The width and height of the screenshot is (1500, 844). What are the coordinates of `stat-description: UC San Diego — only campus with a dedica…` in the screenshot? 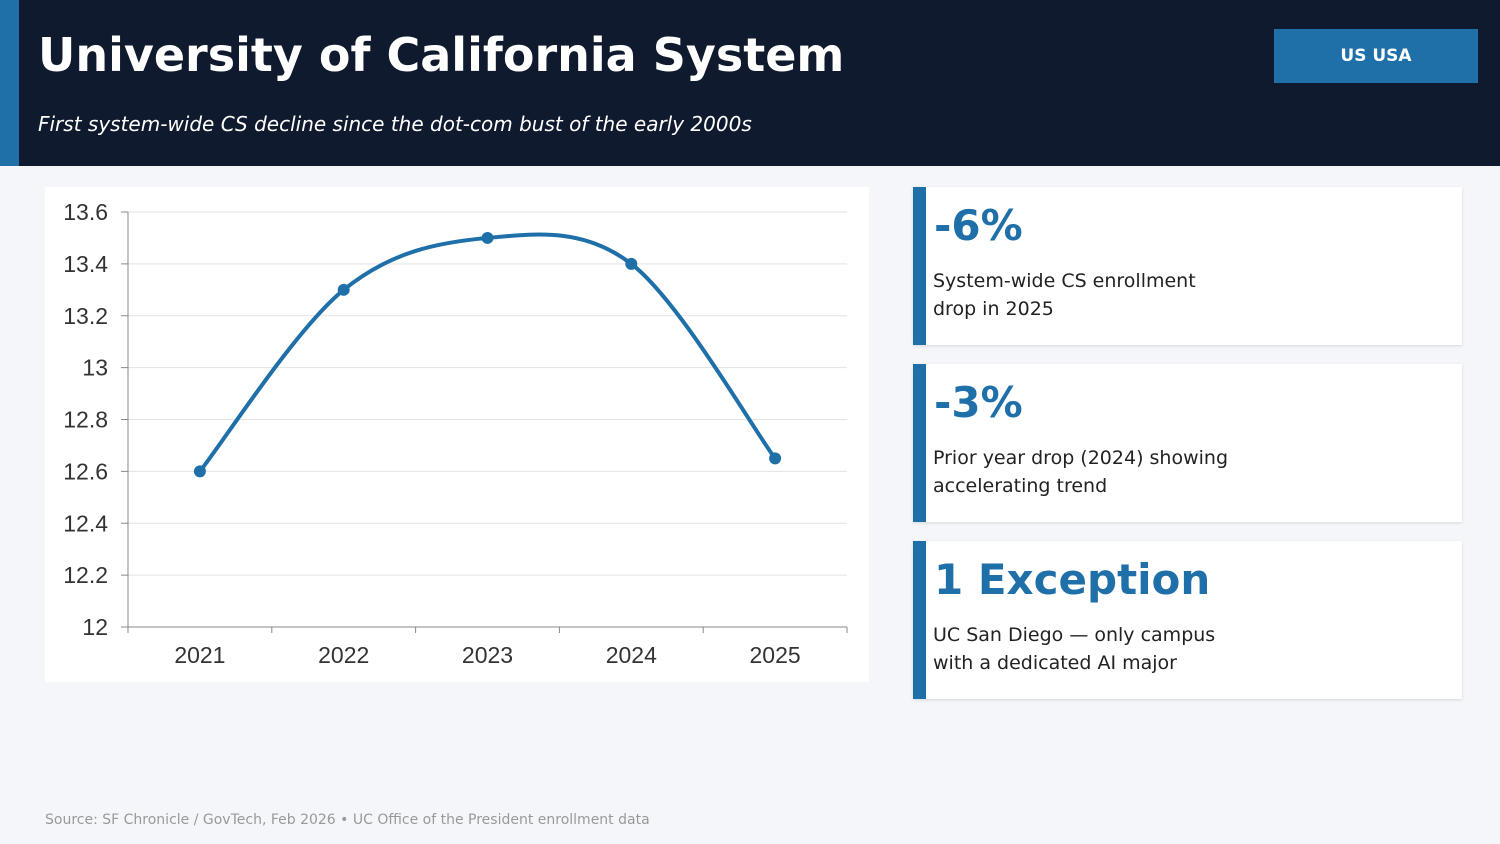 It's located at (1074, 649).